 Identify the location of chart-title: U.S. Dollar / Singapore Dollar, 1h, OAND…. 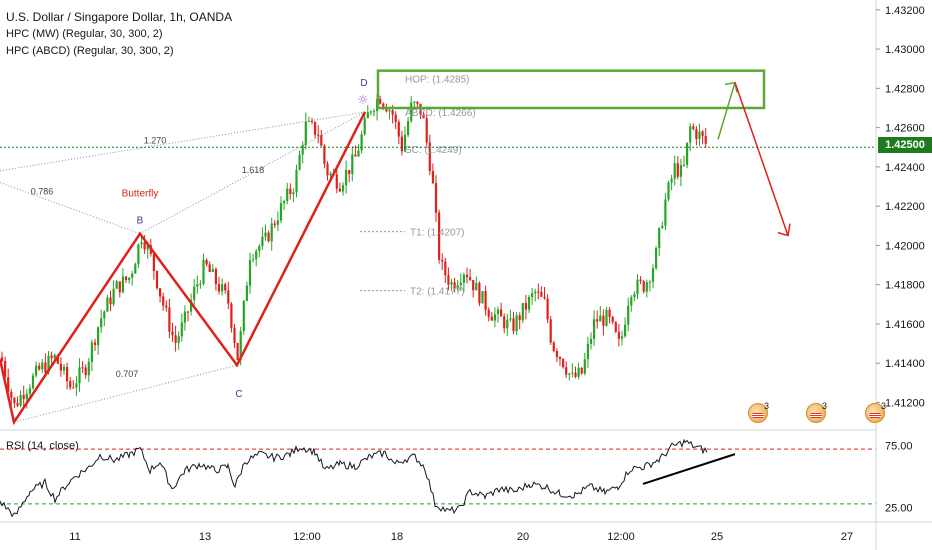
(119, 17).